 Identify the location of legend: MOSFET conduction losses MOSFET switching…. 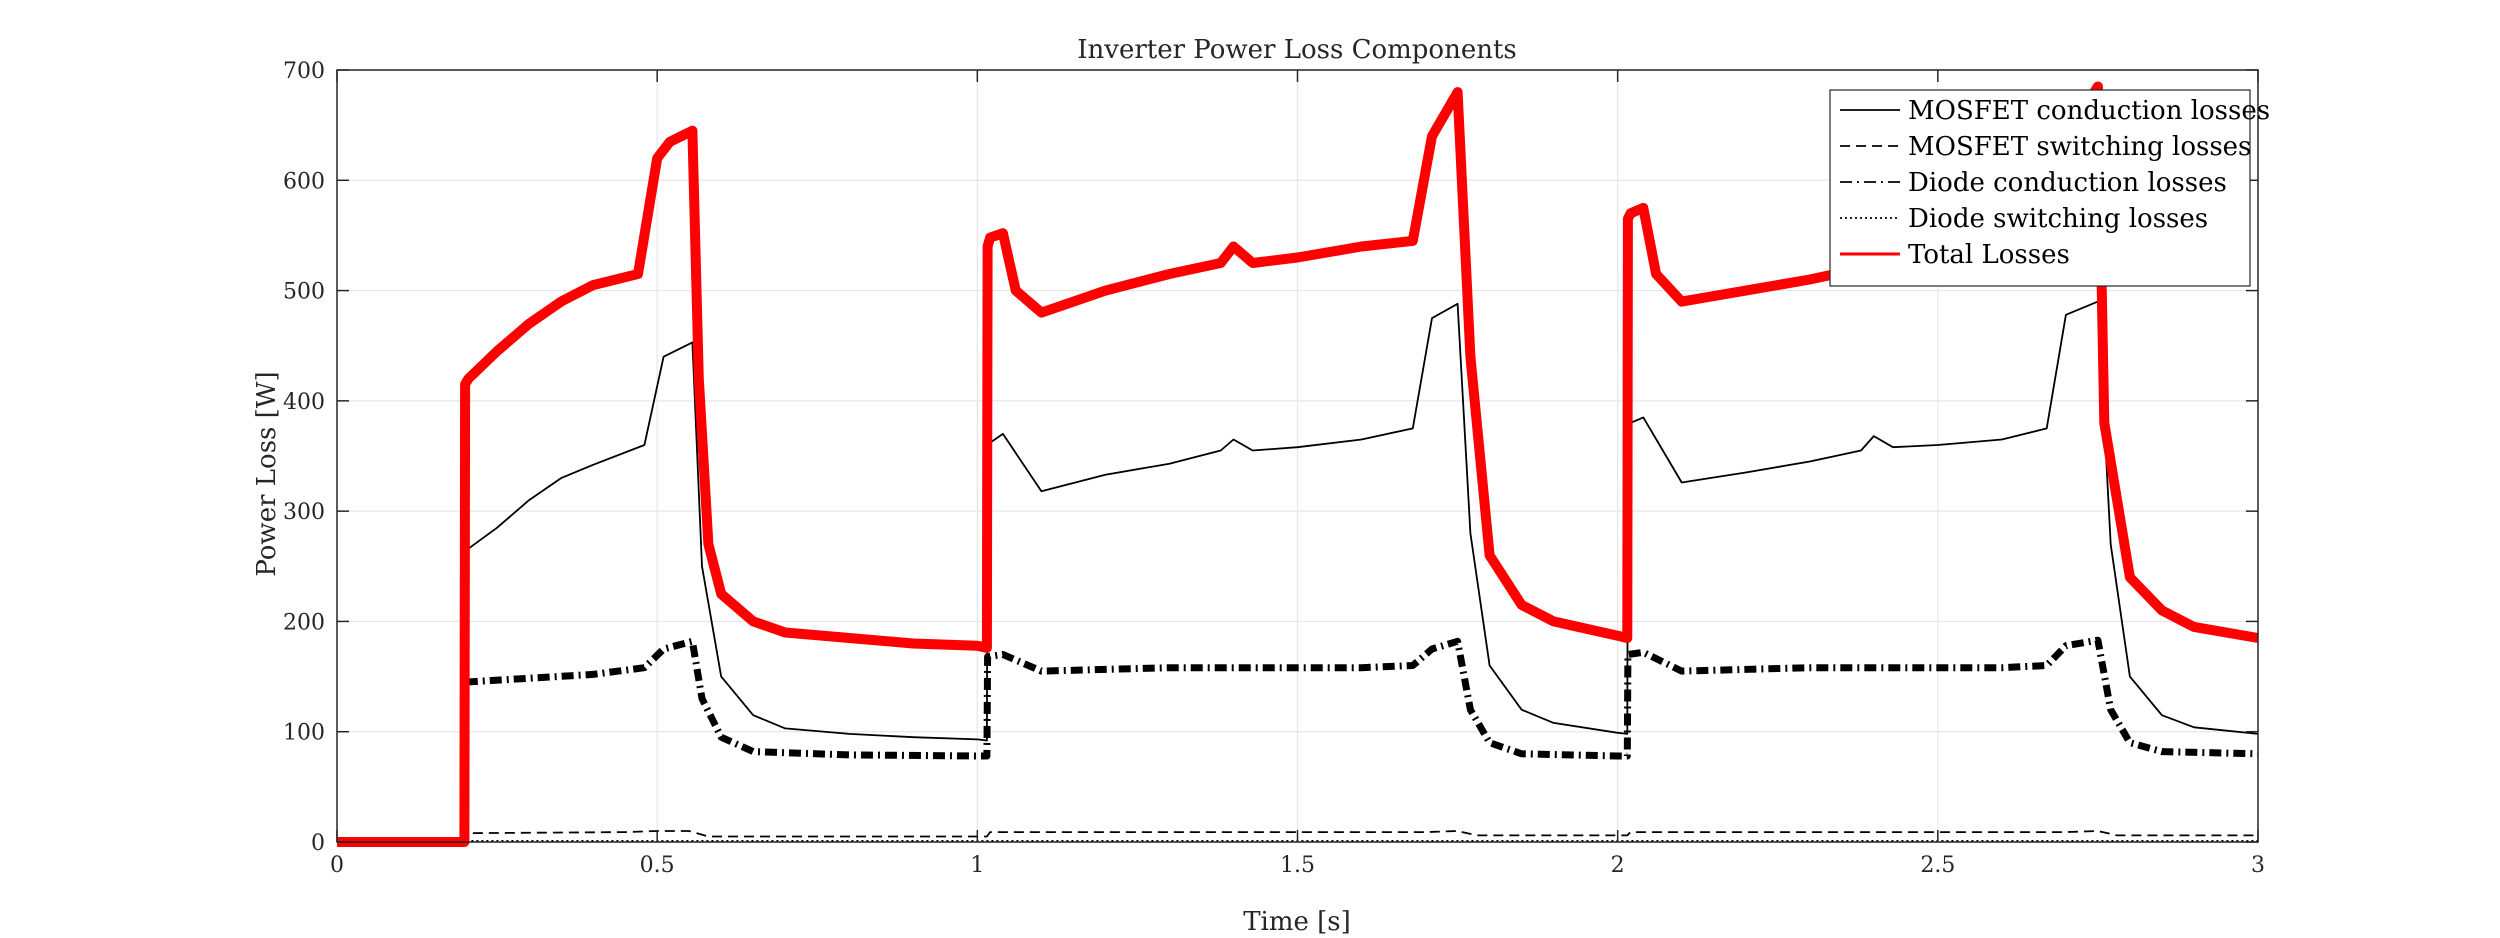
(2049, 188).